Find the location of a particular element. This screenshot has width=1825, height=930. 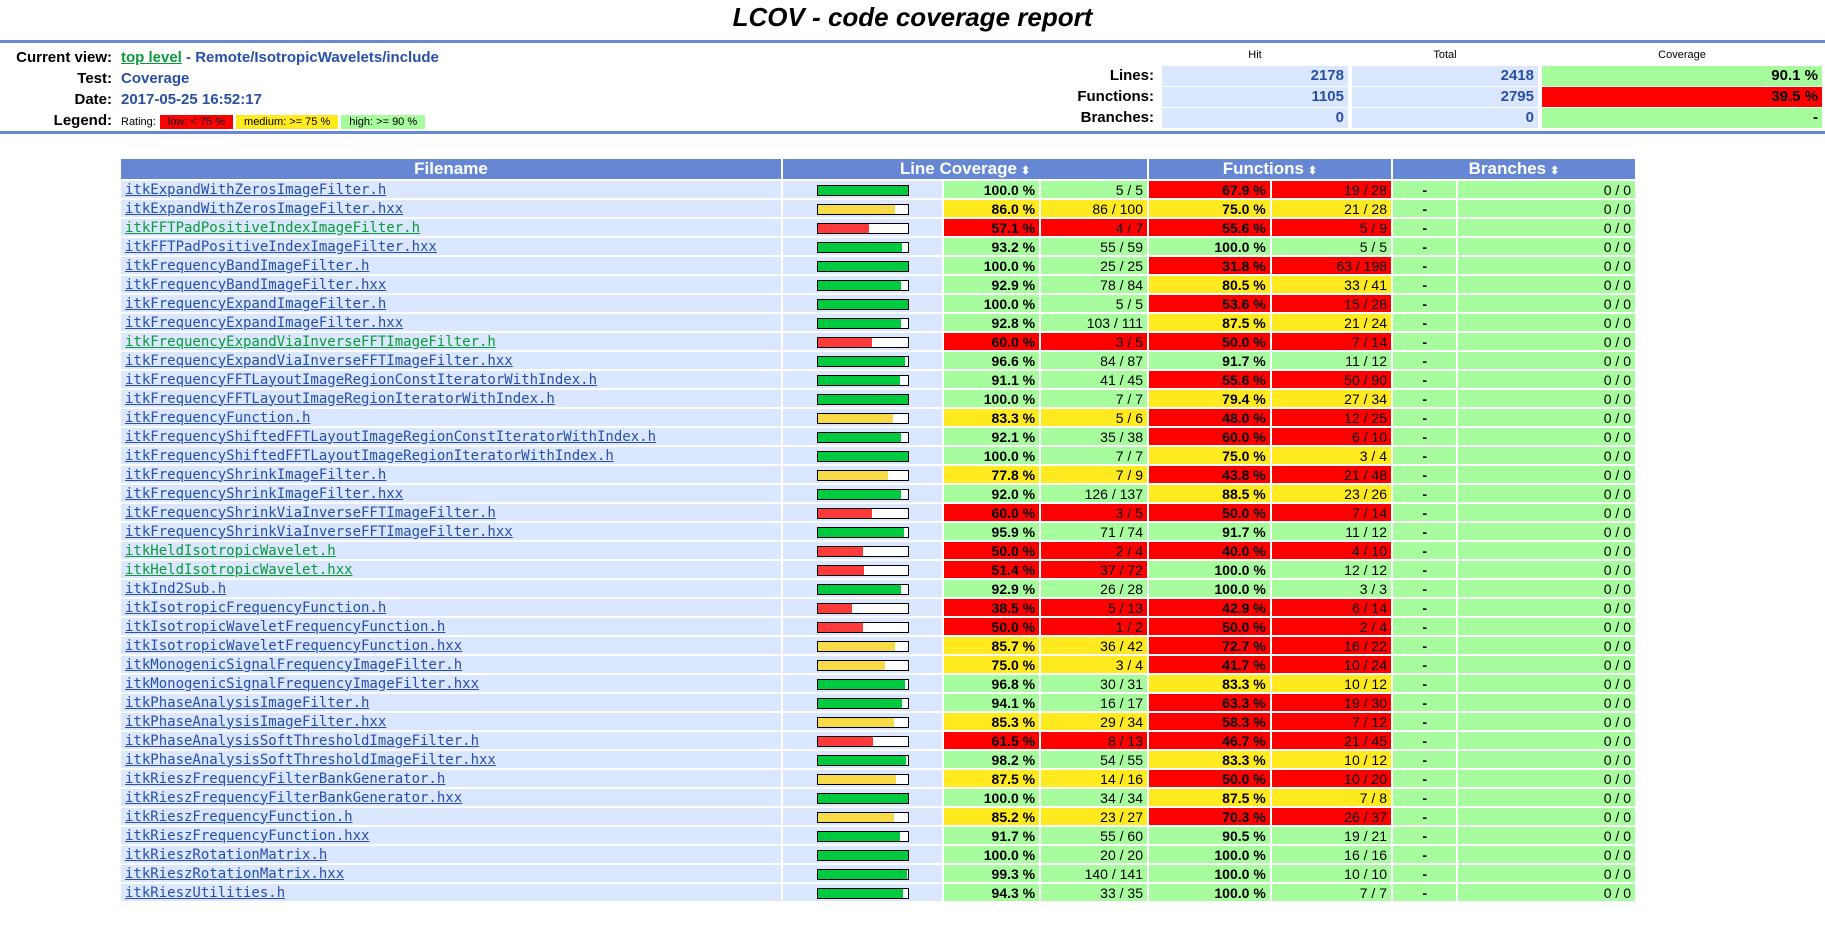

file-link: itkRieszFrequencyFilterBankGenerator.h is located at coordinates (285, 778).